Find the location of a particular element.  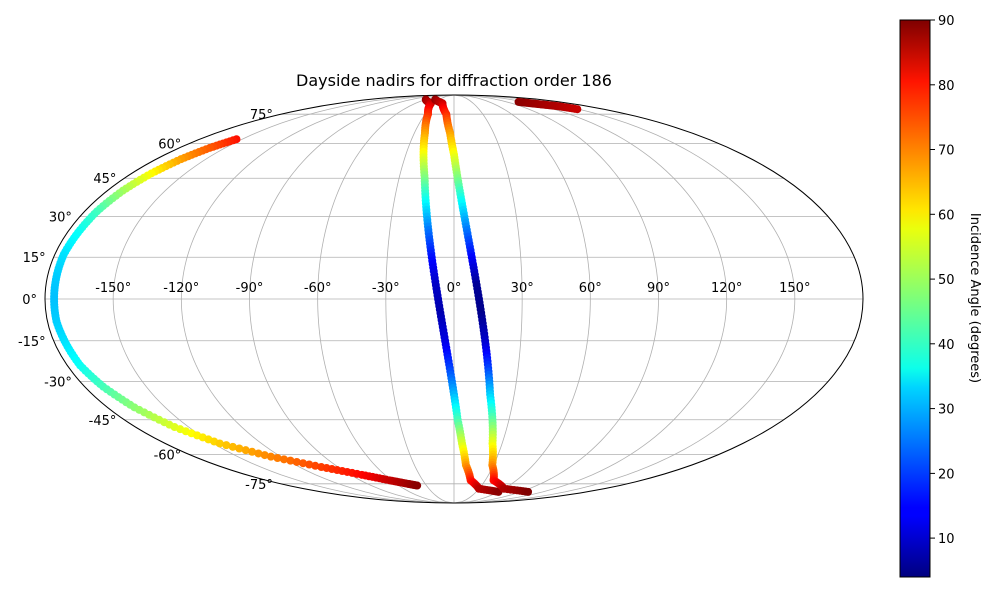

x-tick-label: 30° is located at coordinates (522, 288).